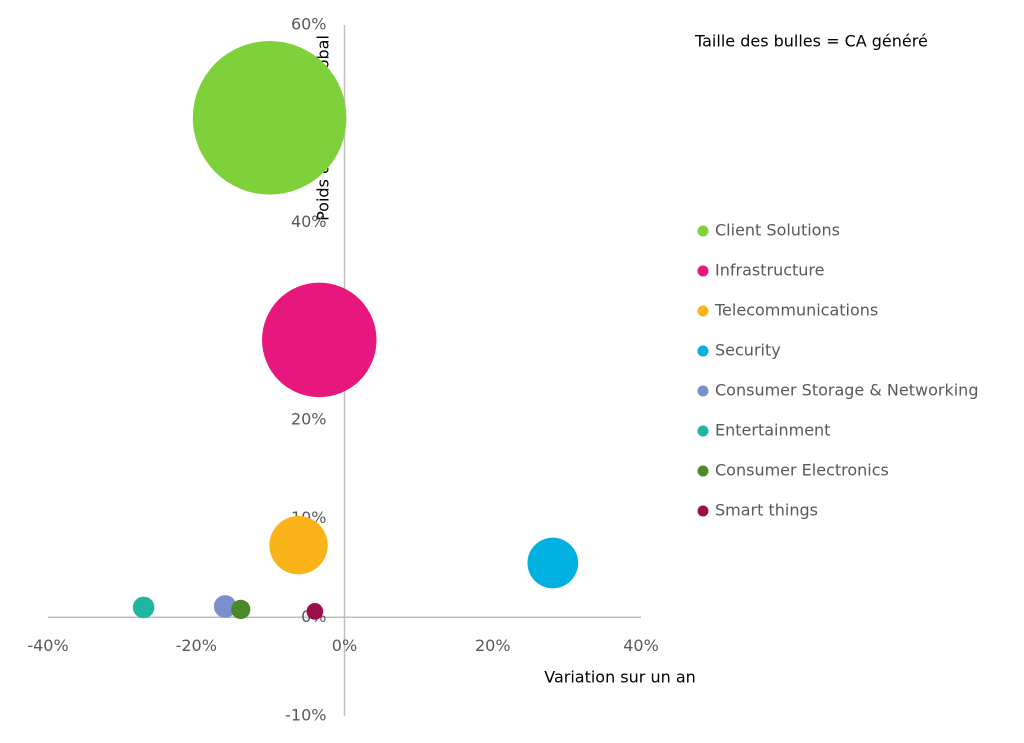 This screenshot has width=1024, height=743. I want to click on x-tick-label: 0%, so click(344, 645).